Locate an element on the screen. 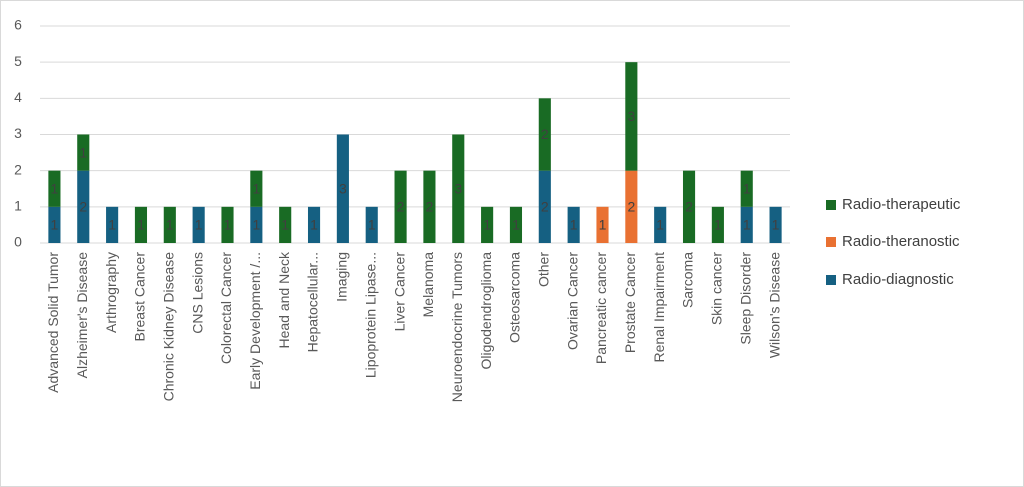 The height and width of the screenshot is (487, 1024). x-tick-label: Skin cancer is located at coordinates (717, 288).